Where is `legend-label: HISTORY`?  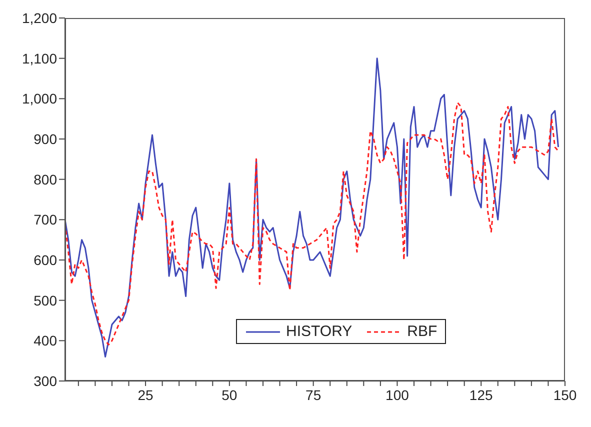 legend-label: HISTORY is located at coordinates (319, 331).